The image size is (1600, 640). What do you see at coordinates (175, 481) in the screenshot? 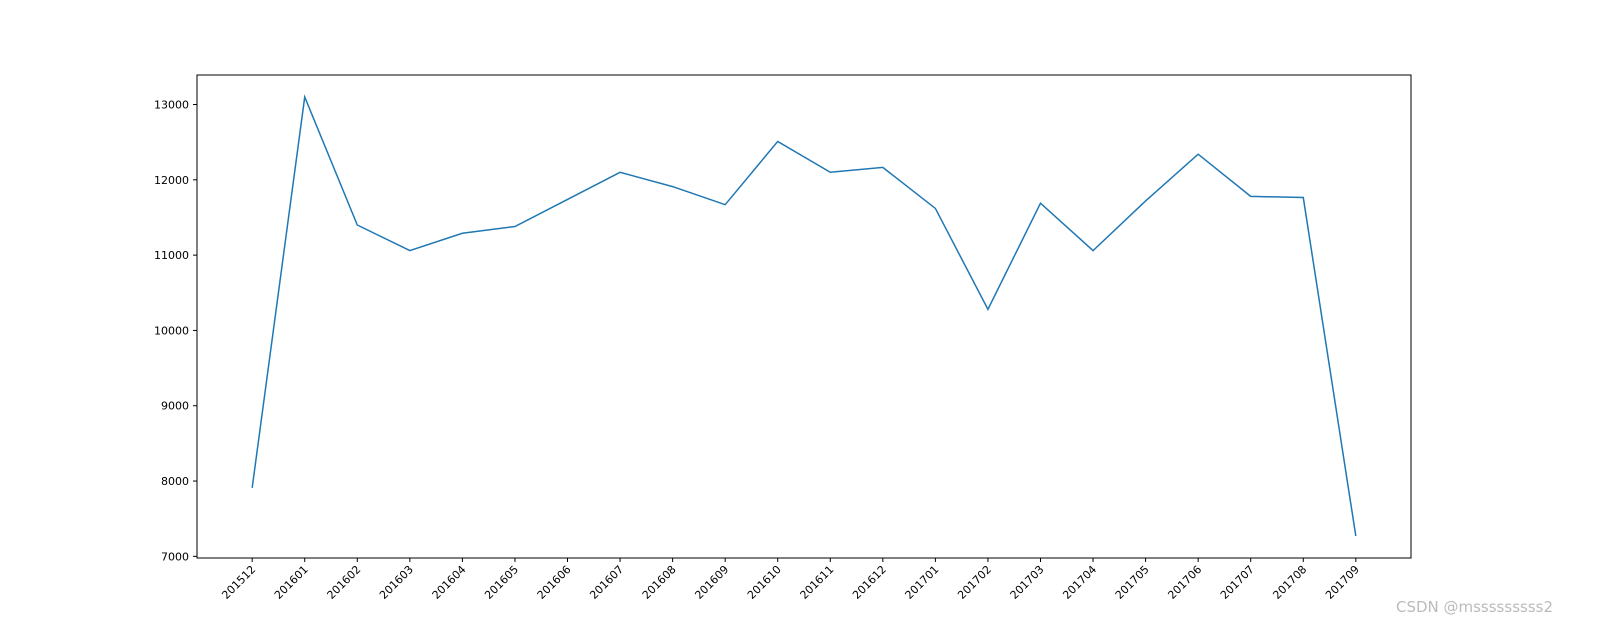
I see `y-tick-label: 8000` at bounding box center [175, 481].